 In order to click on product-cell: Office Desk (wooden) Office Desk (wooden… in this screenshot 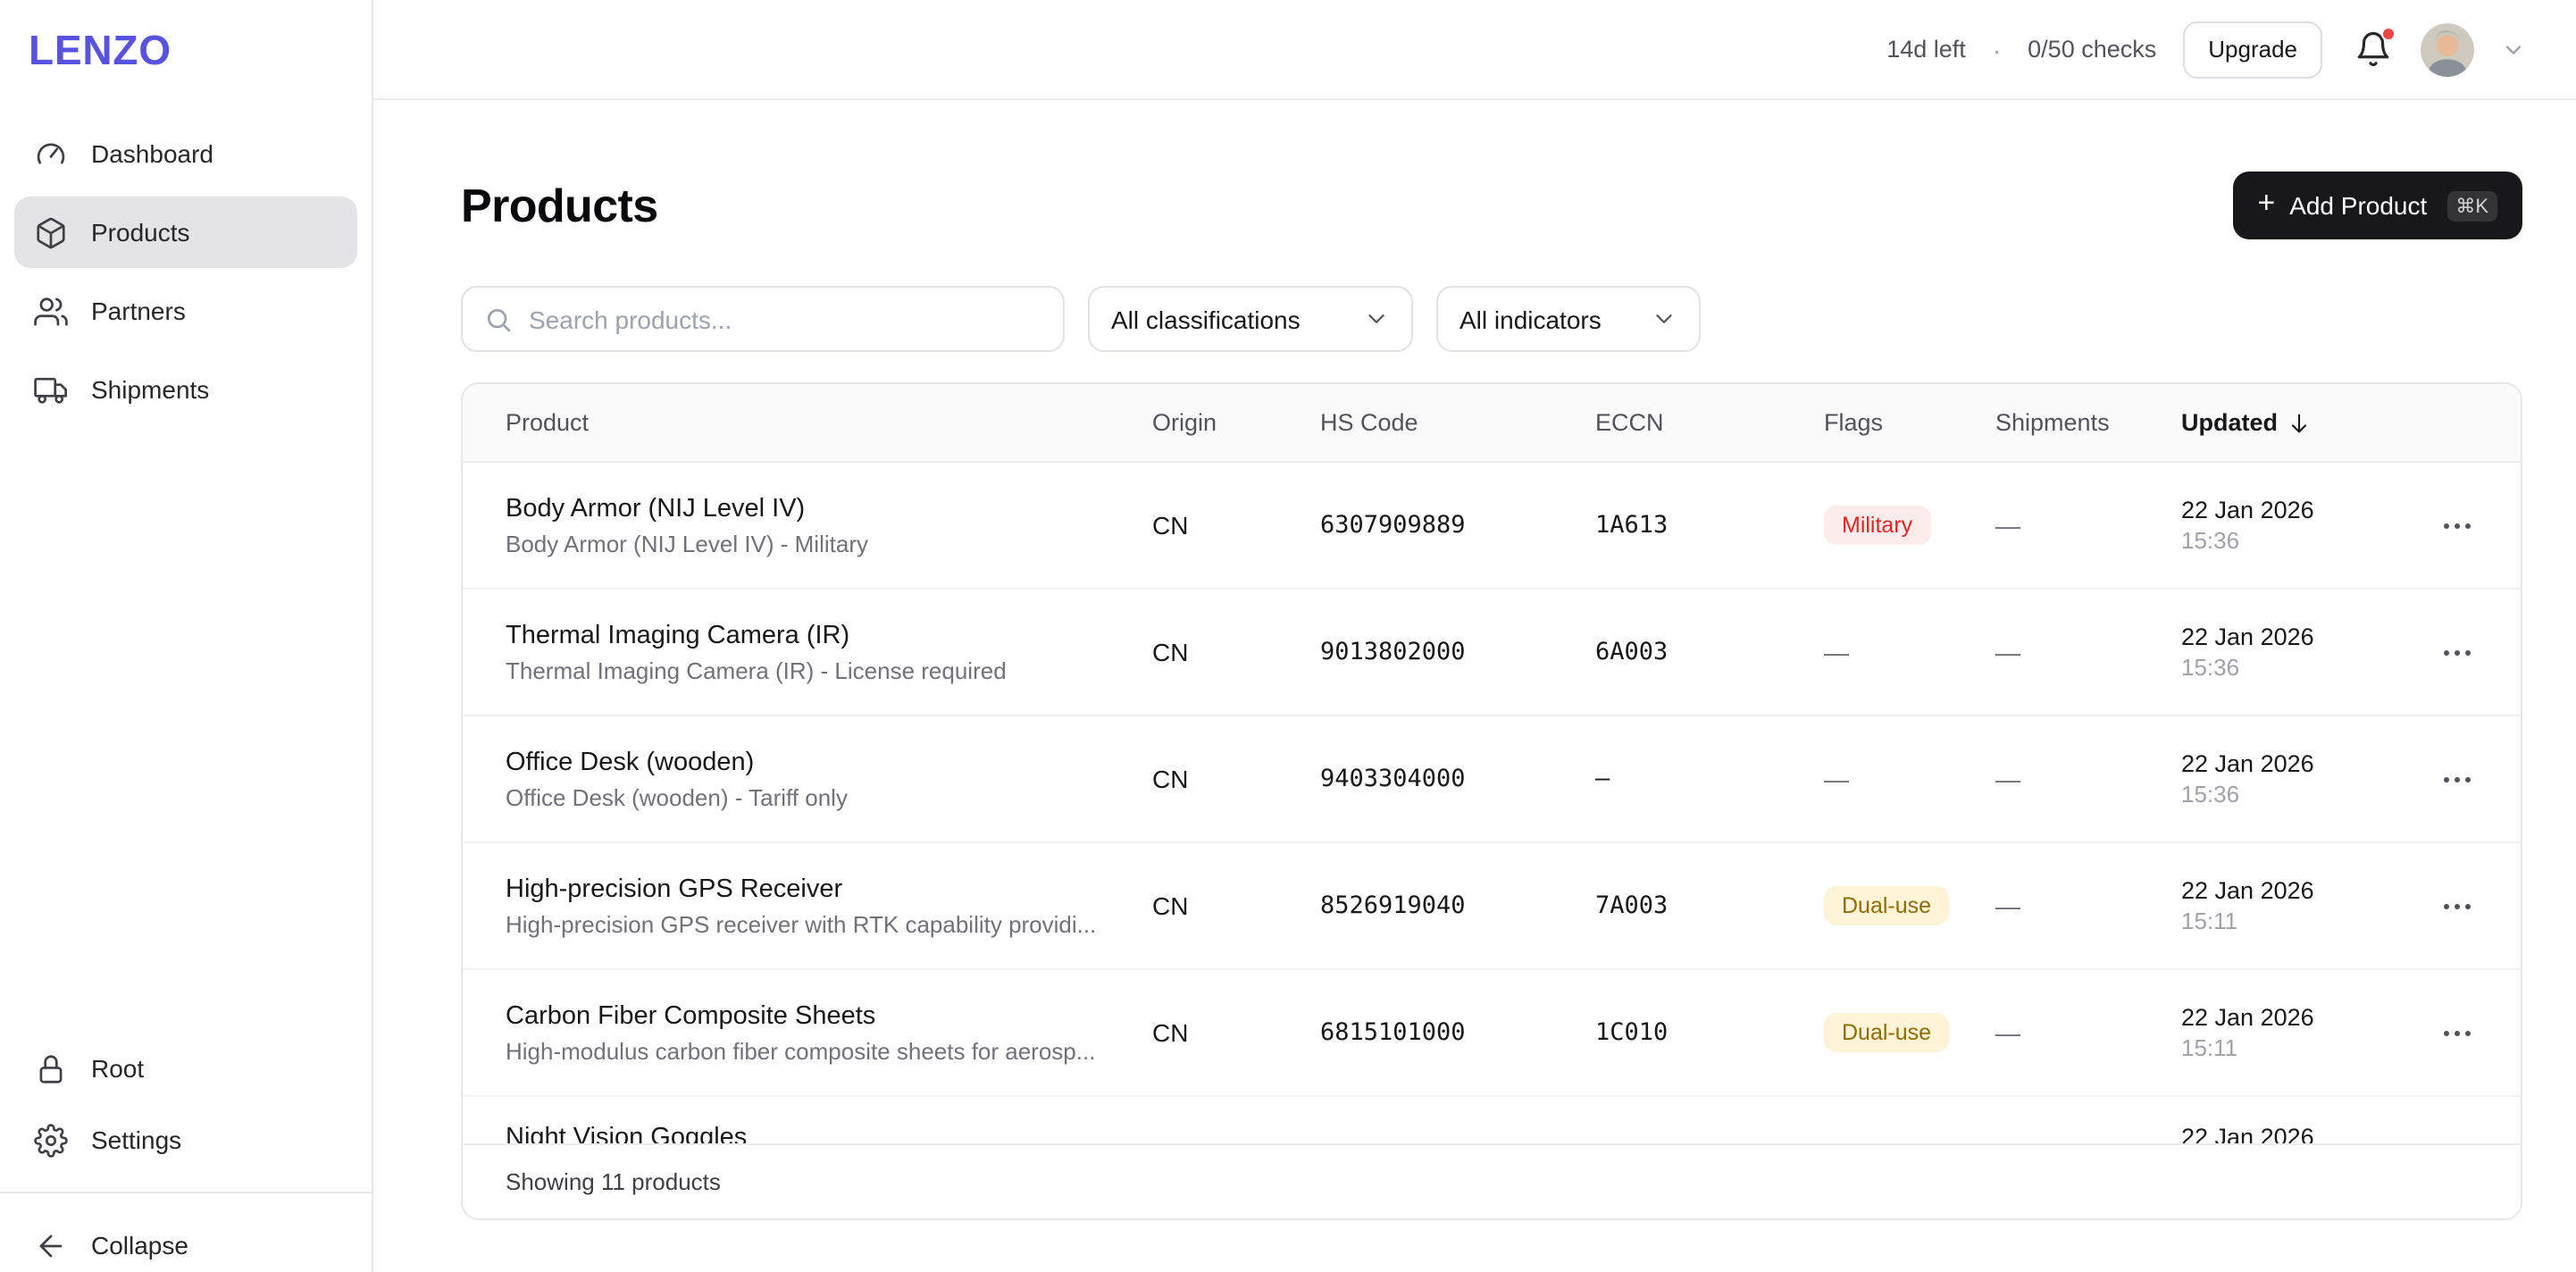, I will do `click(829, 779)`.